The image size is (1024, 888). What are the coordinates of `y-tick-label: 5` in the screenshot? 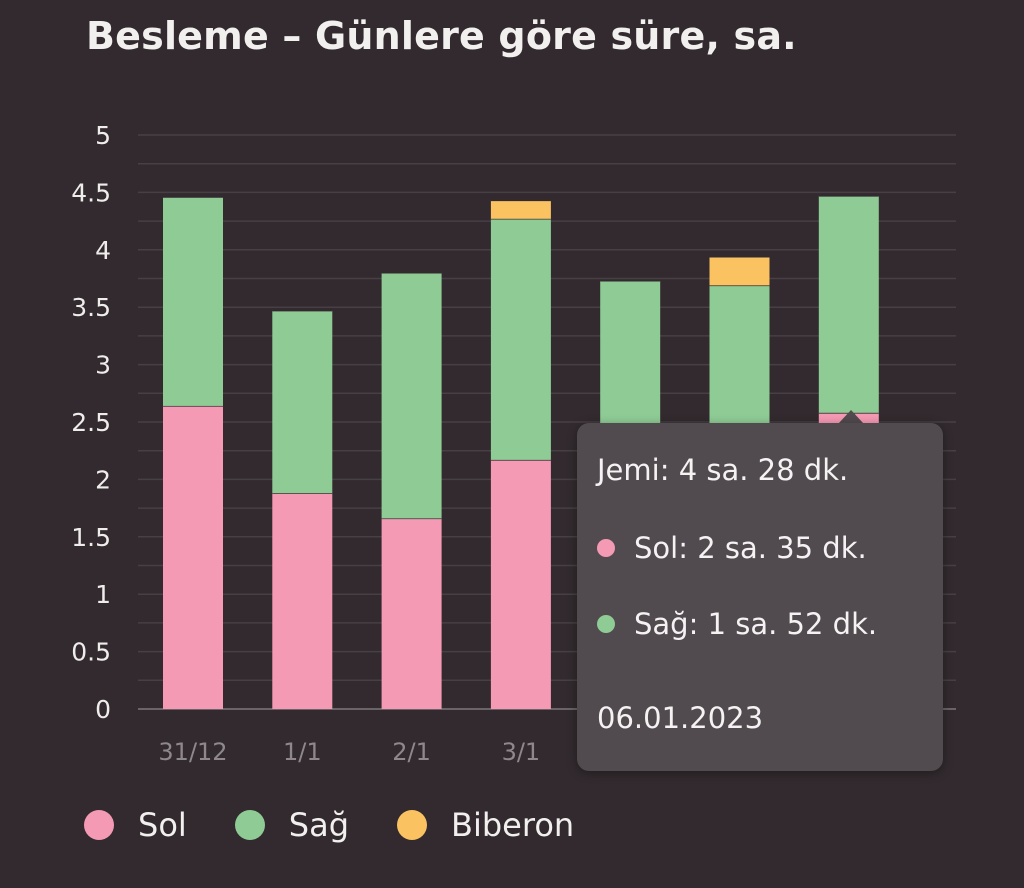 It's located at (103, 135).